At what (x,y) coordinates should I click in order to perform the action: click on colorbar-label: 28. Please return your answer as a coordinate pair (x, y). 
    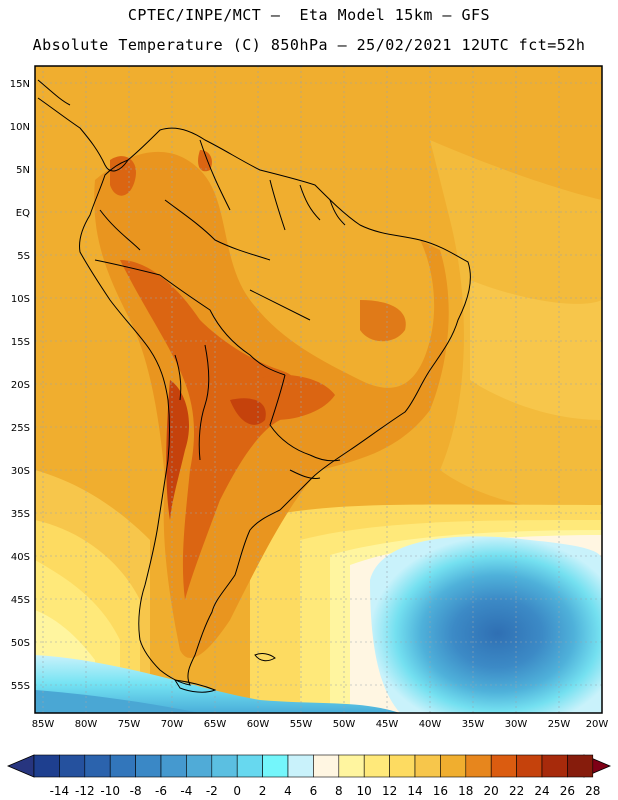
    Looking at the image, I should click on (592, 791).